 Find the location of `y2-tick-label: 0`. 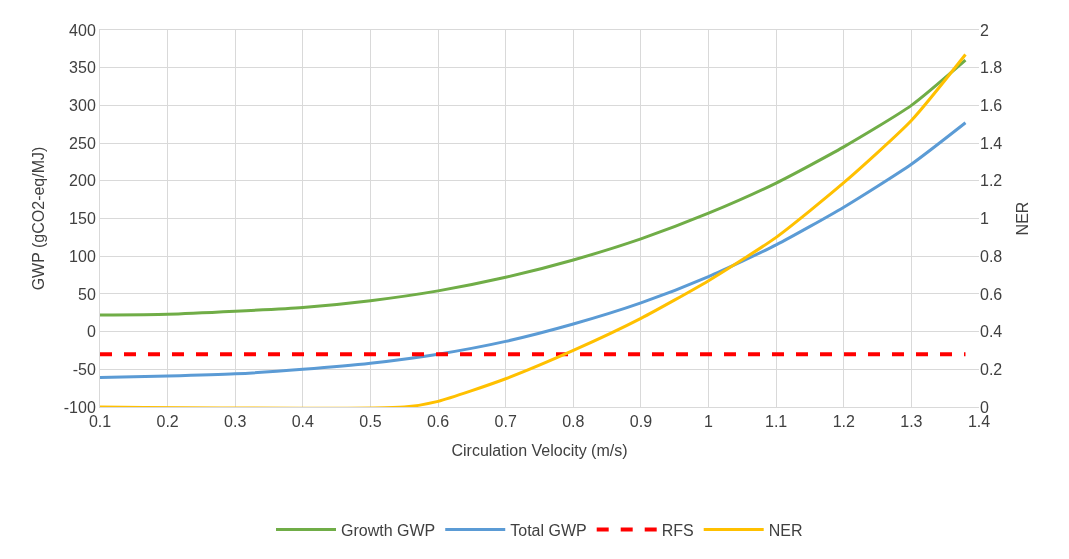

y2-tick-label: 0 is located at coordinates (984, 407).